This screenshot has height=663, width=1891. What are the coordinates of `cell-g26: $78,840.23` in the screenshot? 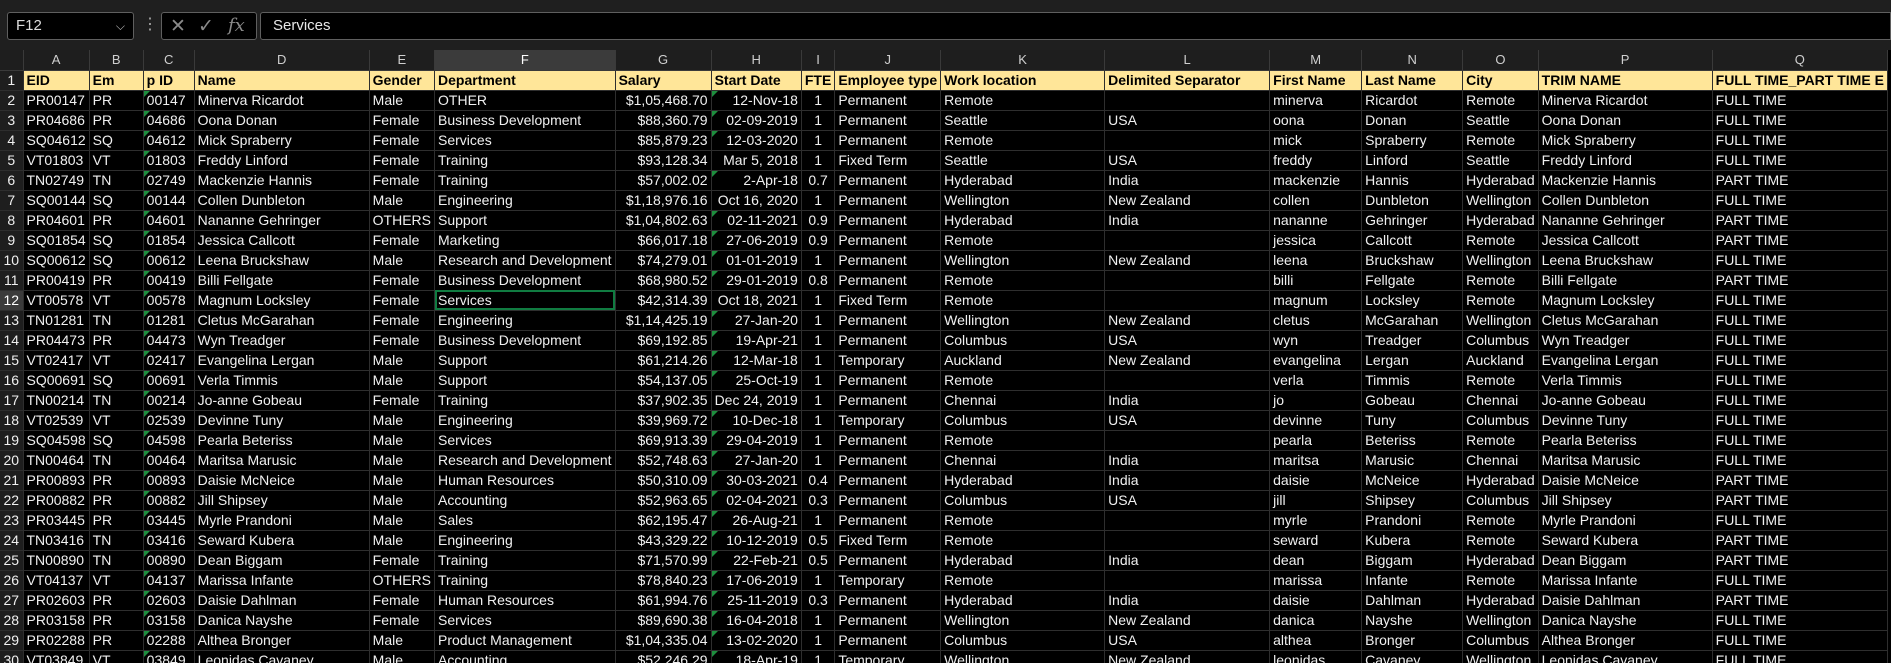 It's located at (663, 580).